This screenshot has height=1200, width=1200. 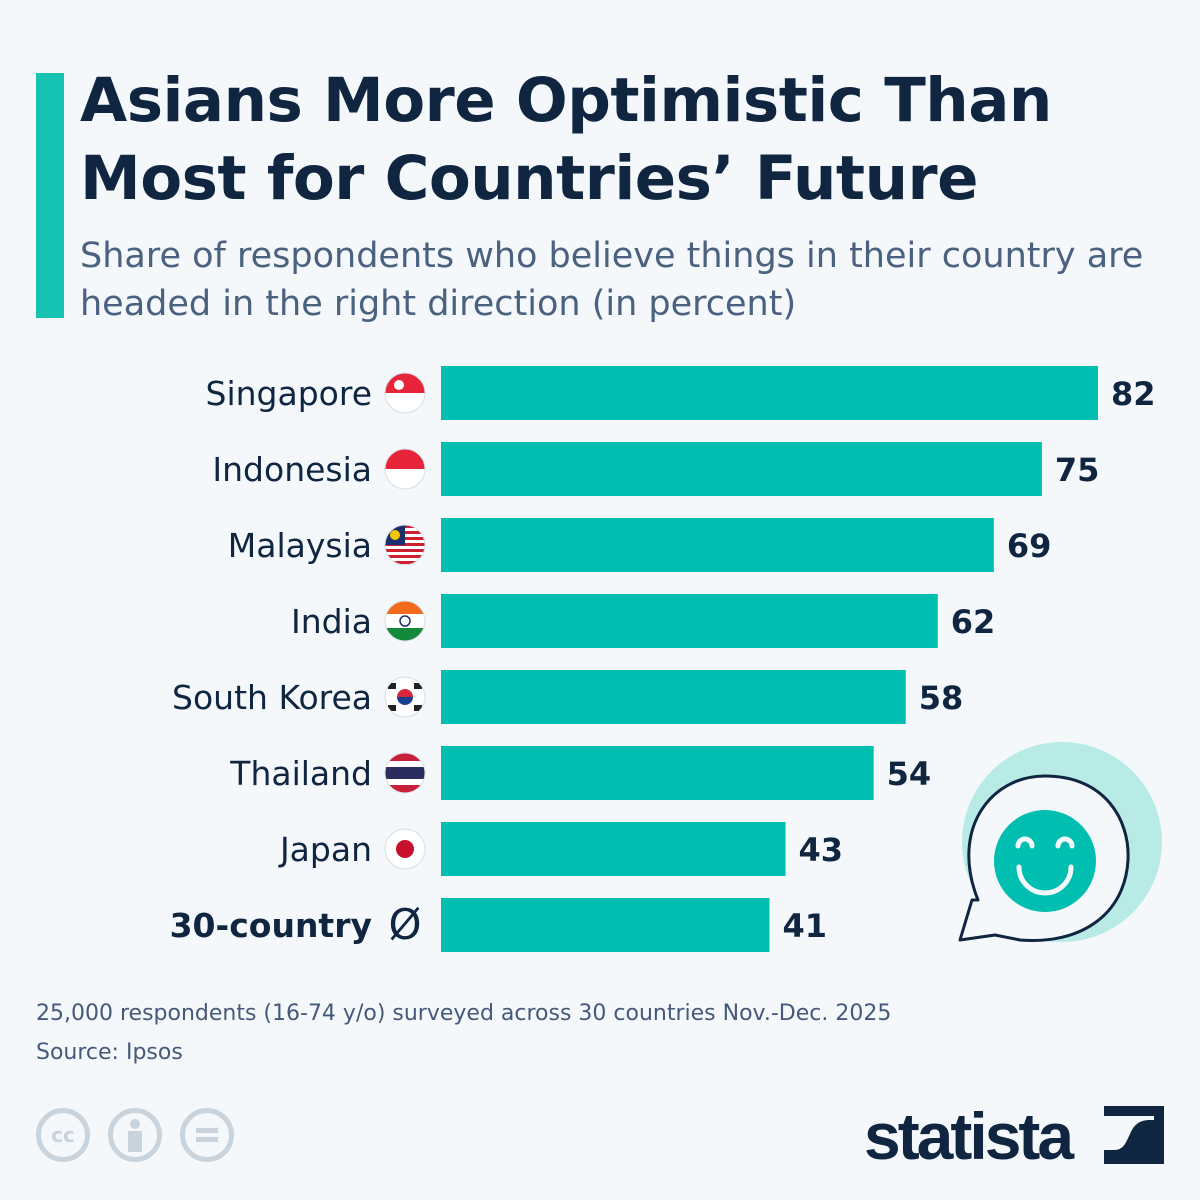 I want to click on category-label: 30-country, so click(x=271, y=925).